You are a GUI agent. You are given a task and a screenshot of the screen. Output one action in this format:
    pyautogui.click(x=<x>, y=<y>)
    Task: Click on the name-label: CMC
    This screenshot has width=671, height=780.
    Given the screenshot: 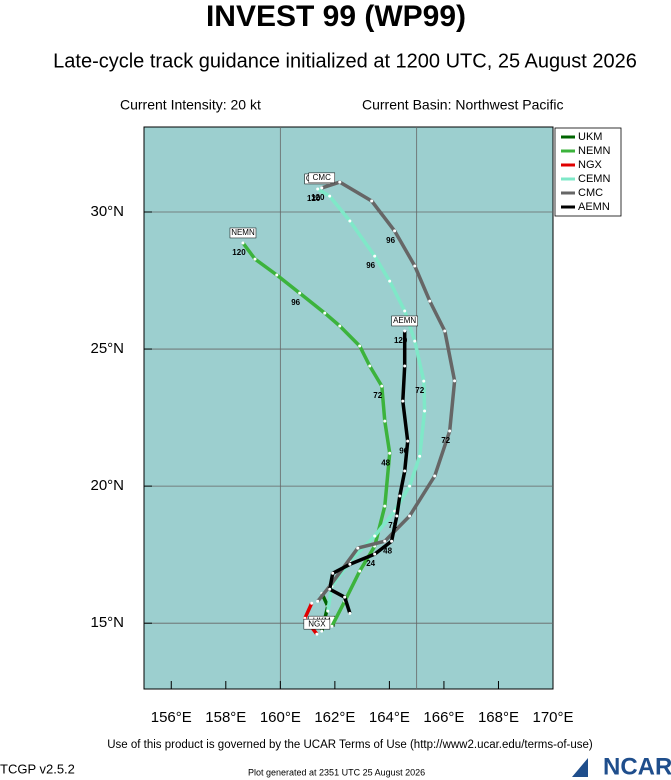 What is the action you would take?
    pyautogui.click(x=322, y=177)
    